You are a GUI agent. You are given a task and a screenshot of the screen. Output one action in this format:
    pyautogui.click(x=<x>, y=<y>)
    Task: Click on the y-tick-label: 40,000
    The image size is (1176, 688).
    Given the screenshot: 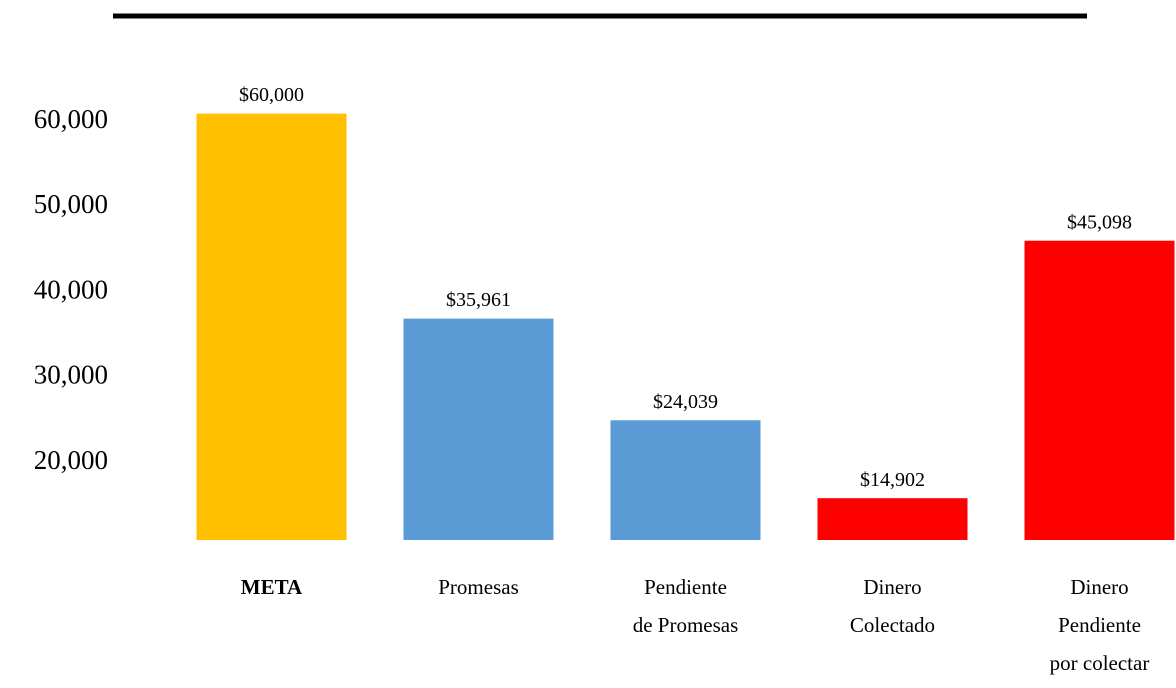 What is the action you would take?
    pyautogui.click(x=71, y=289)
    